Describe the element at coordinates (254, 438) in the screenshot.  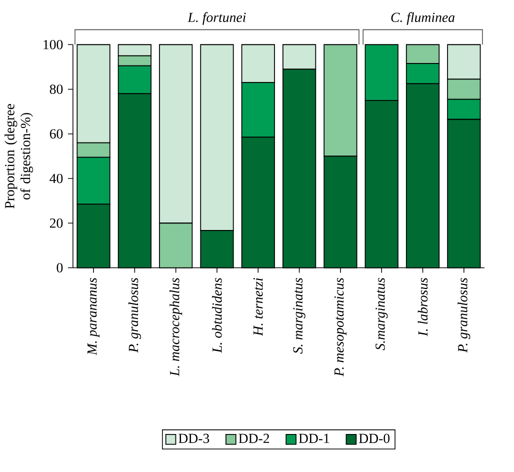
I see `legend-label: DD-2` at that location.